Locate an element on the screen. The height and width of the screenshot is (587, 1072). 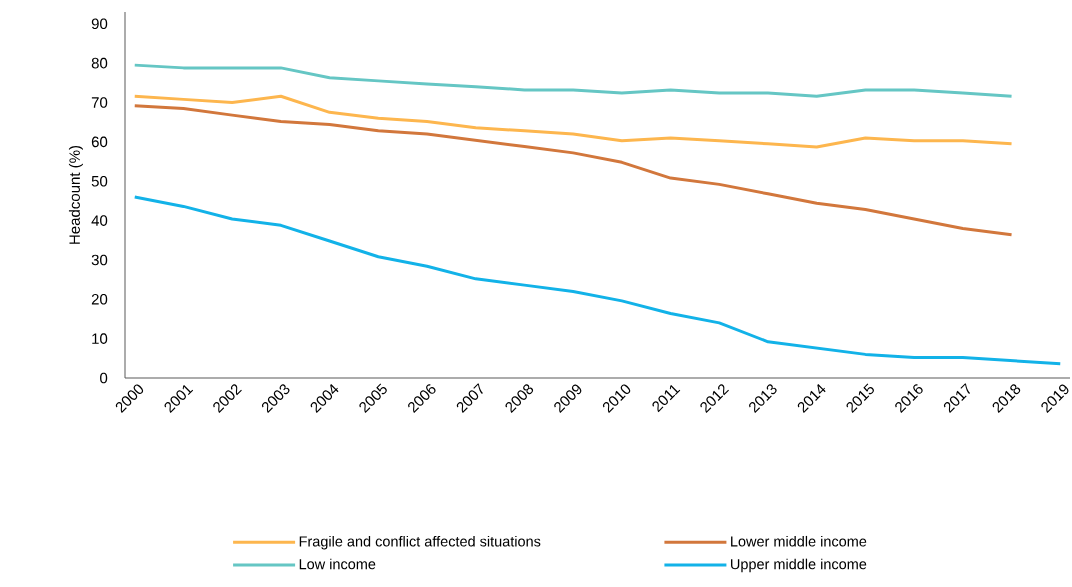
y-tick-label: 40 is located at coordinates (99, 220).